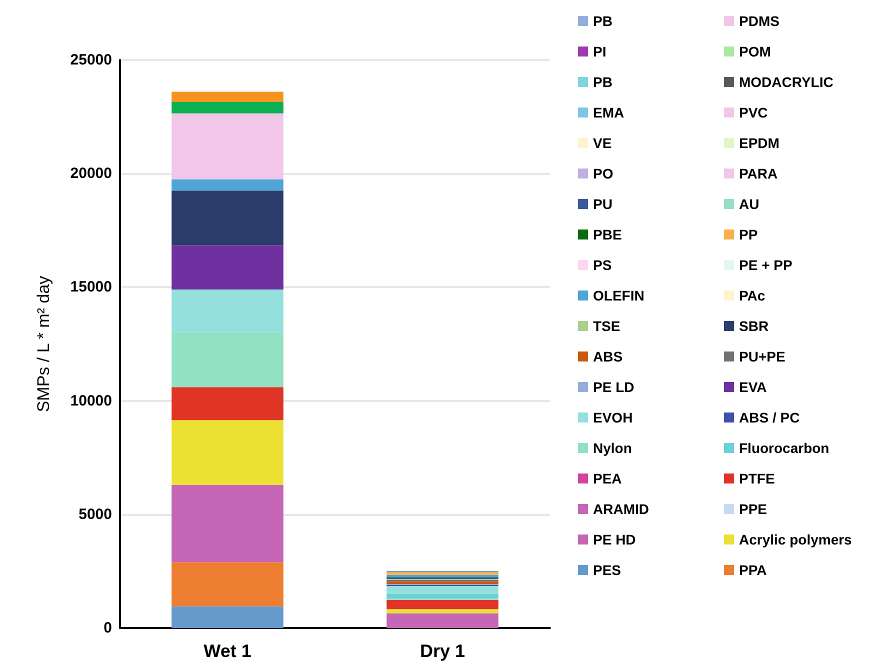 The width and height of the screenshot is (880, 666). I want to click on x-tick-label: Dry 1, so click(443, 651).